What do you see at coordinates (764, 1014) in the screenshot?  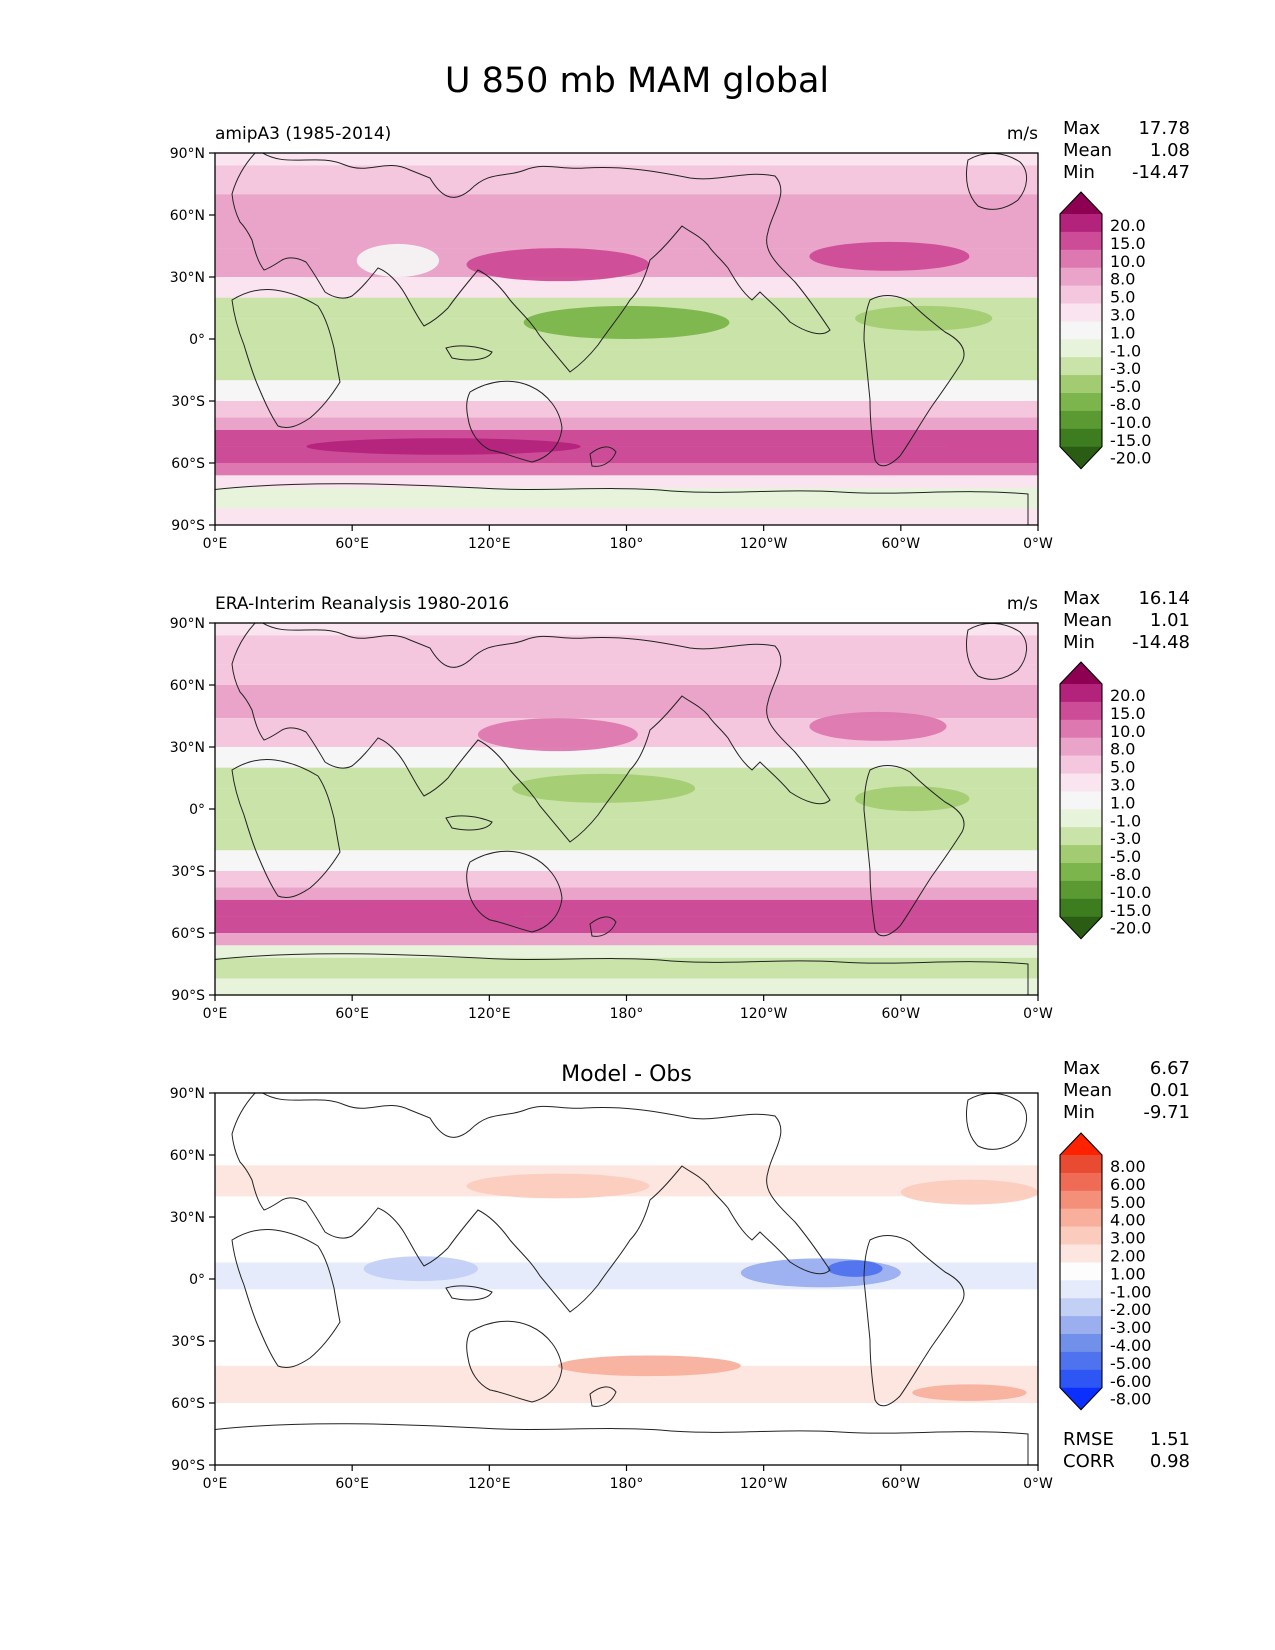 I see `x-tick-label: 120°W` at bounding box center [764, 1014].